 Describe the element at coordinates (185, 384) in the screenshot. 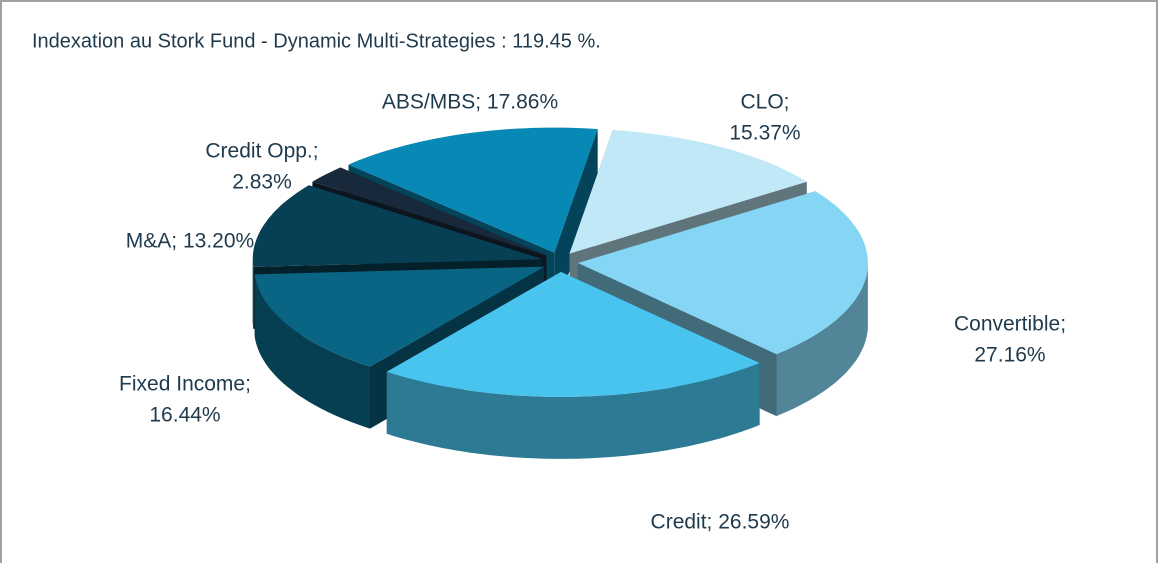

I see `data-label: Fixed Income;` at that location.